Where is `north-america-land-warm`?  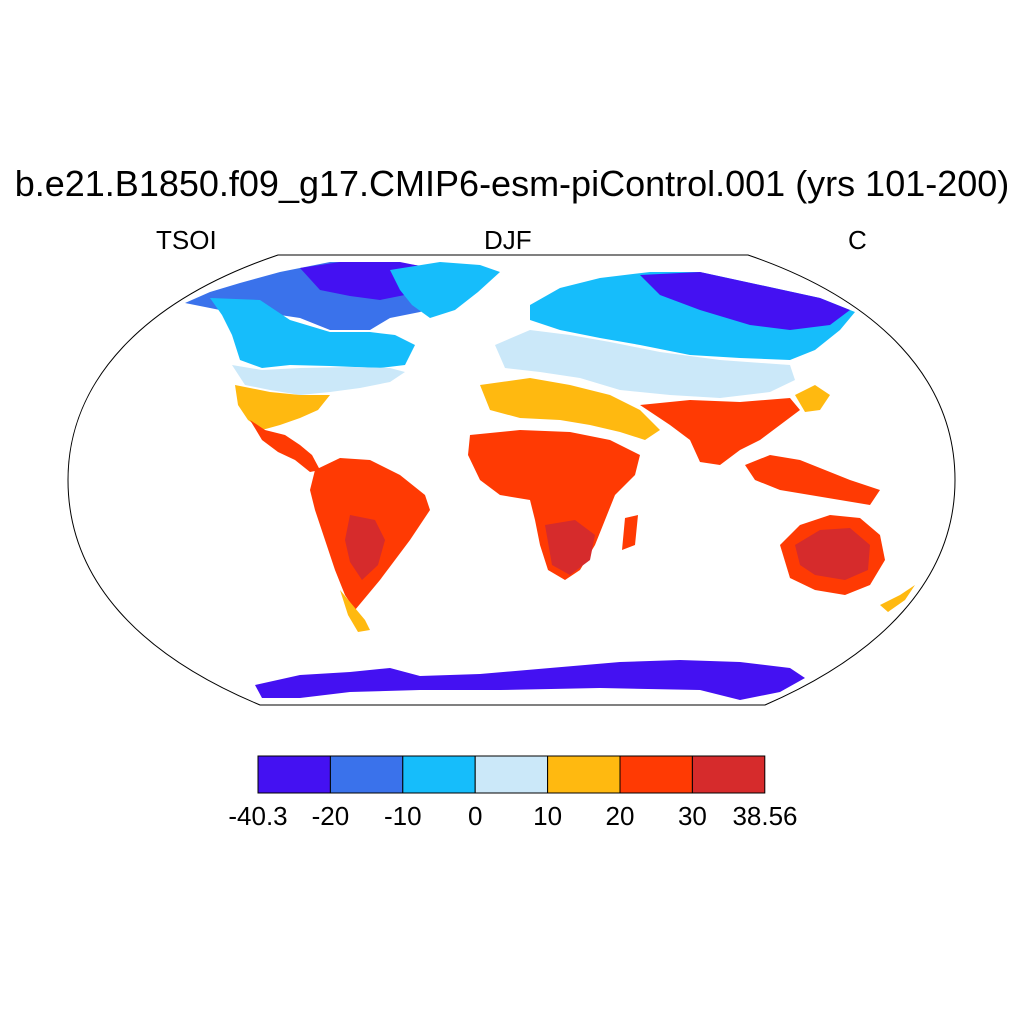 north-america-land-warm is located at coordinates (282, 407).